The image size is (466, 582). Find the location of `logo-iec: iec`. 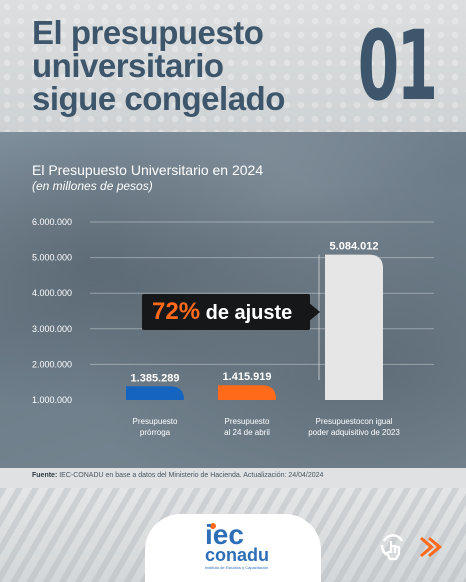

logo-iec: iec is located at coordinates (224, 534).